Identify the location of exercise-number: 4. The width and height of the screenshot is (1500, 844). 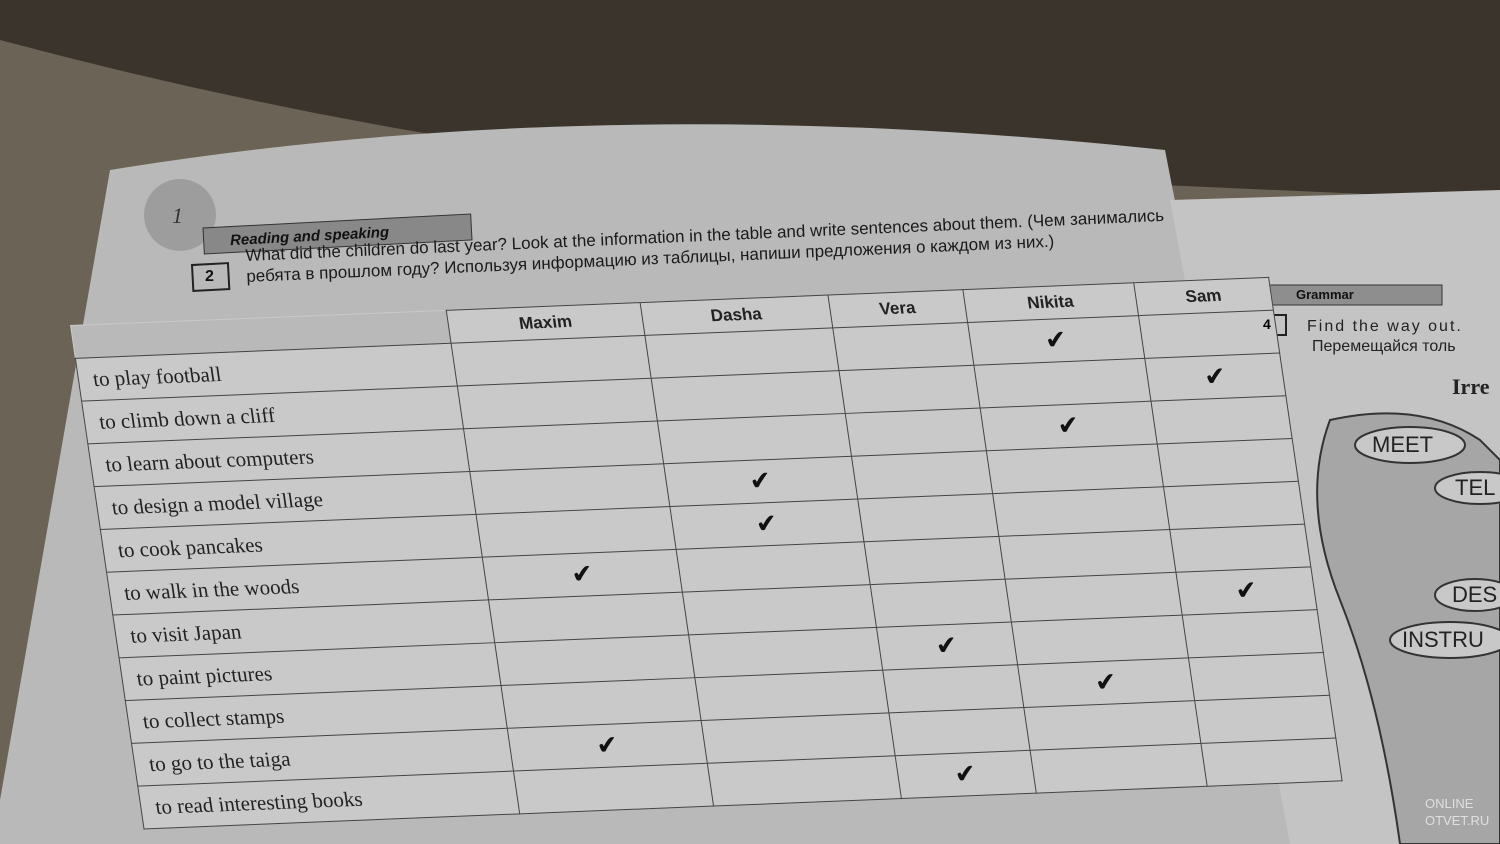
(1267, 324).